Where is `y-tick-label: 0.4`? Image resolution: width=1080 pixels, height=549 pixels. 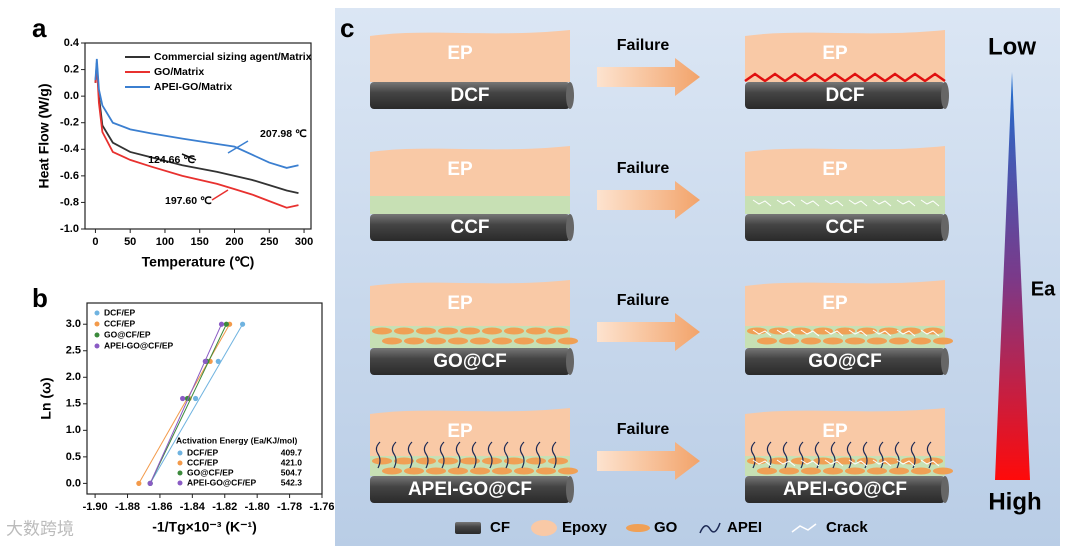 y-tick-label: 0.4 is located at coordinates (72, 43).